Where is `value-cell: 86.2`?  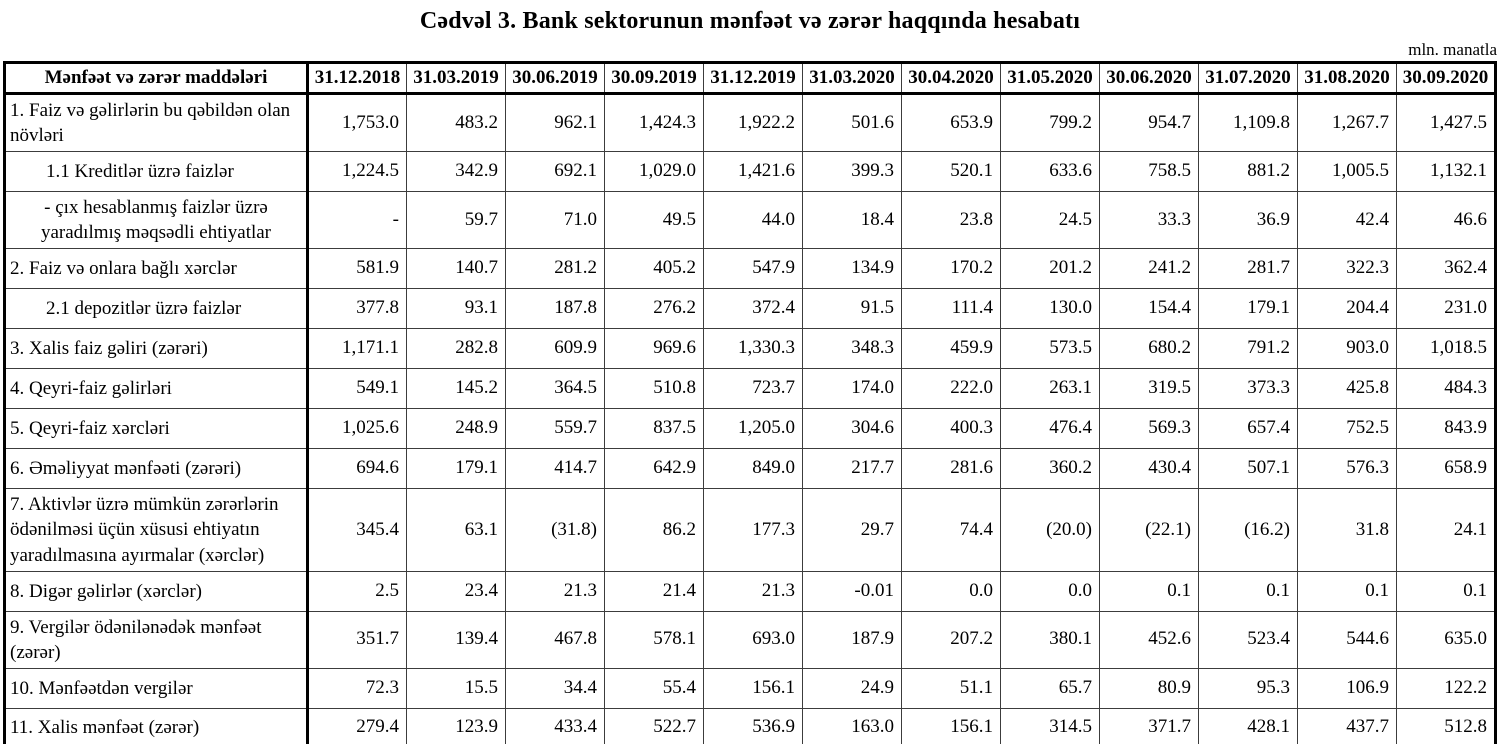 value-cell: 86.2 is located at coordinates (654, 530).